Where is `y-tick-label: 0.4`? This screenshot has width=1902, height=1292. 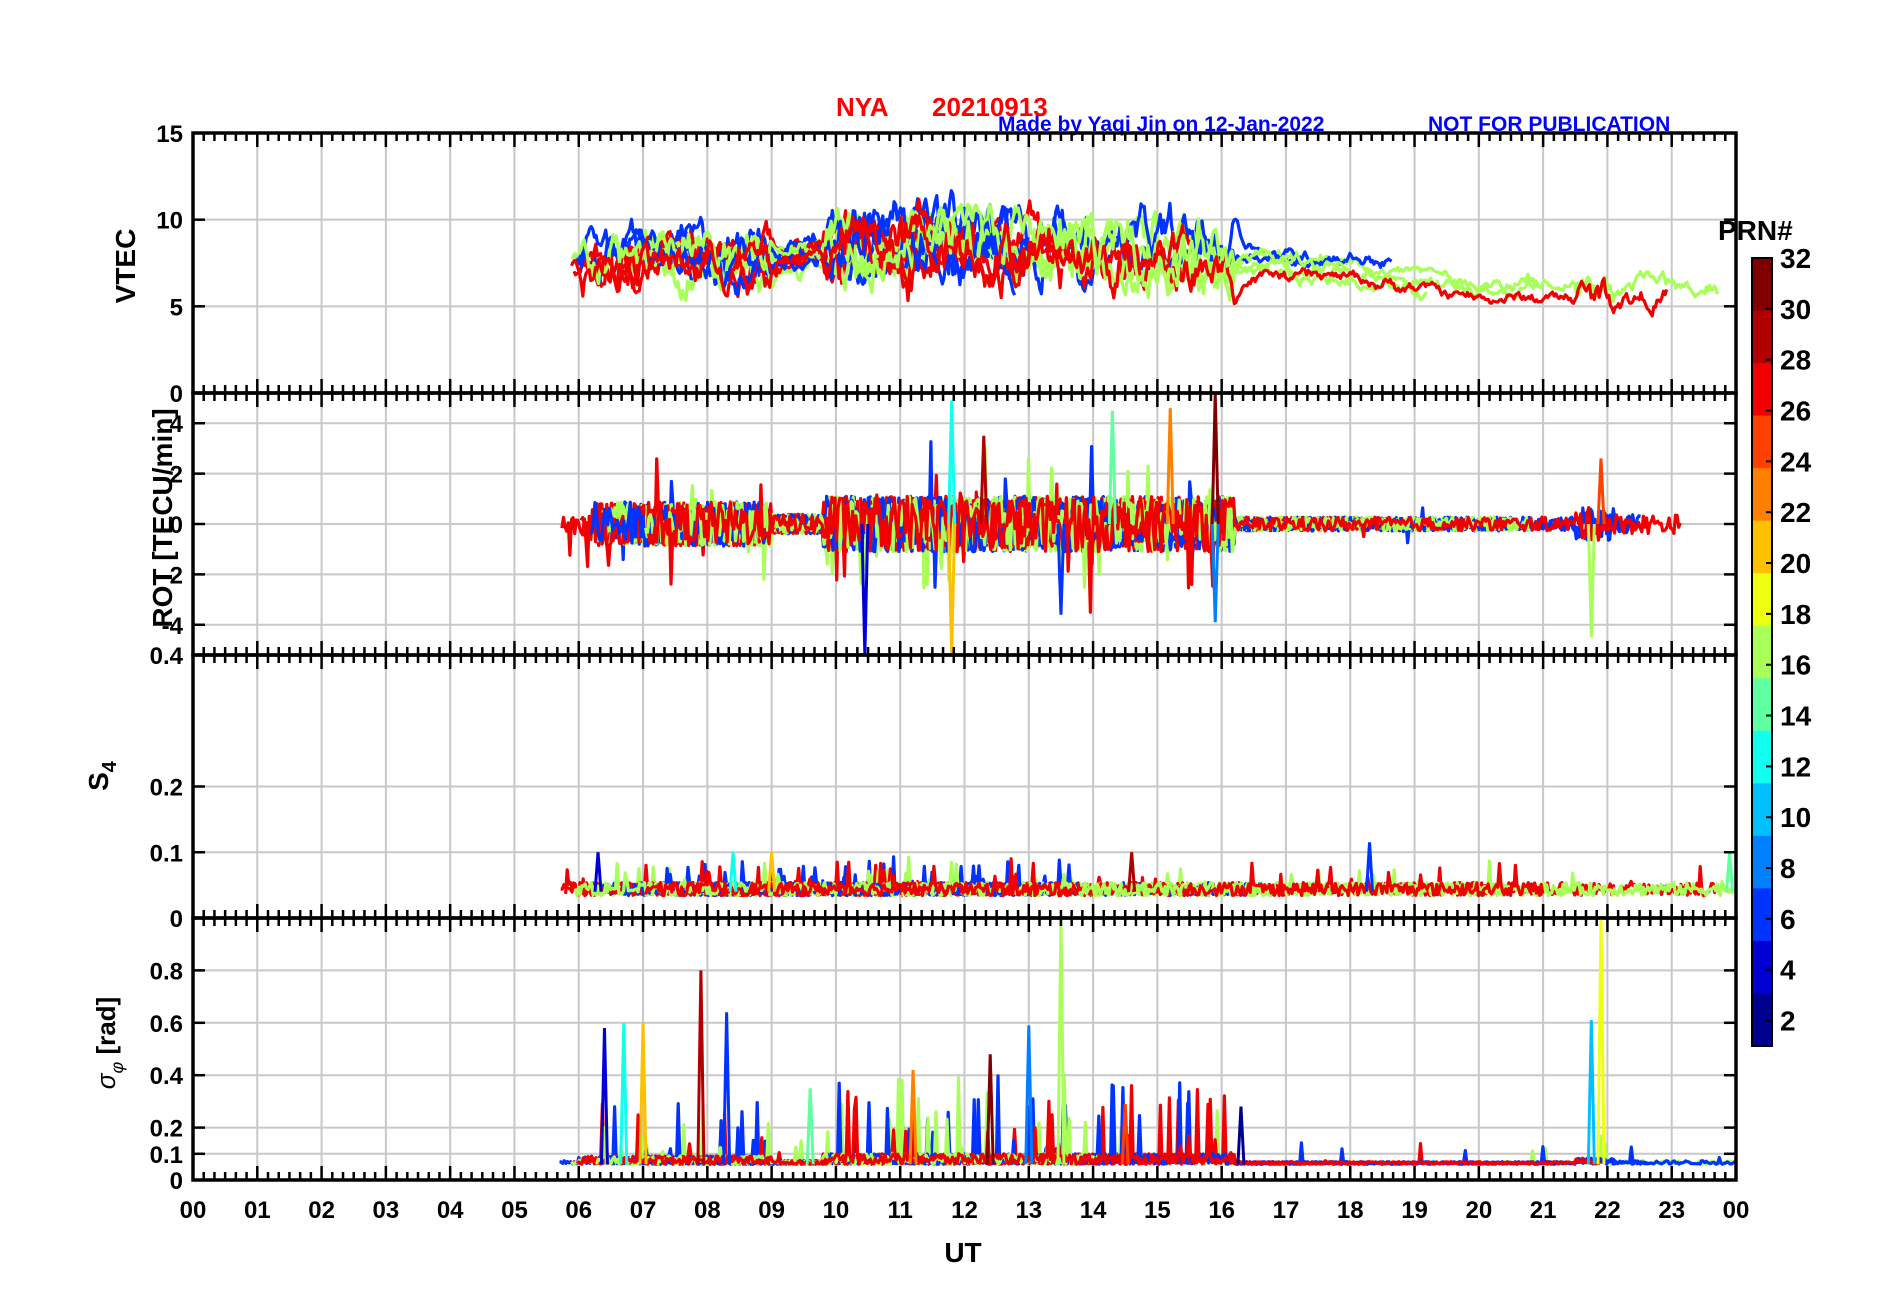
y-tick-label: 0.4 is located at coordinates (167, 1076).